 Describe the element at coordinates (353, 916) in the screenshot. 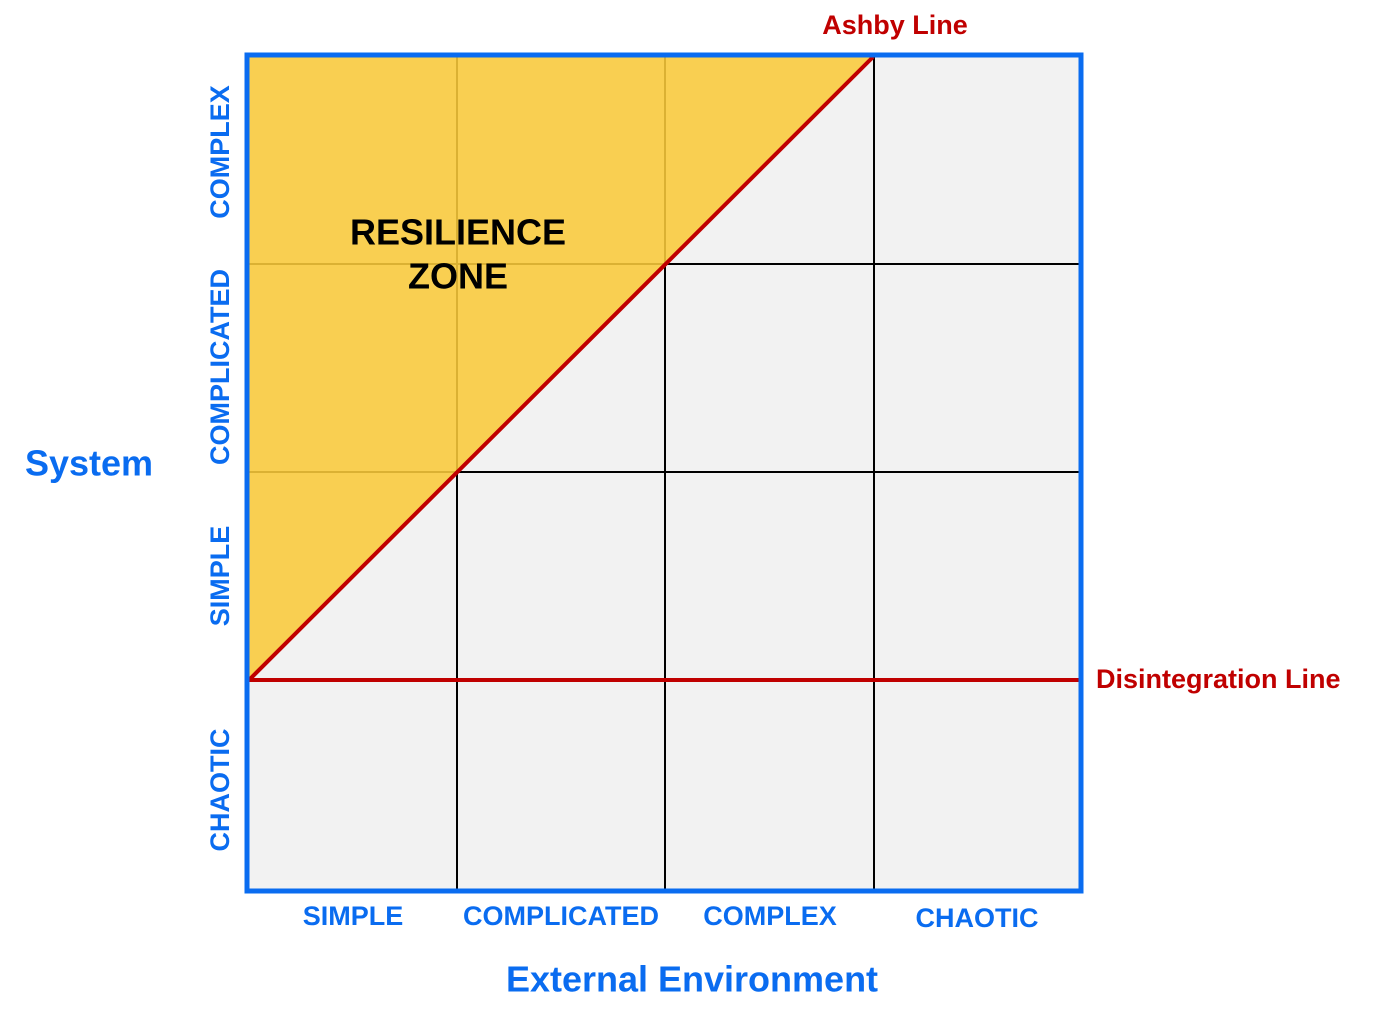

I see `environment-level: SIMPLE` at that location.